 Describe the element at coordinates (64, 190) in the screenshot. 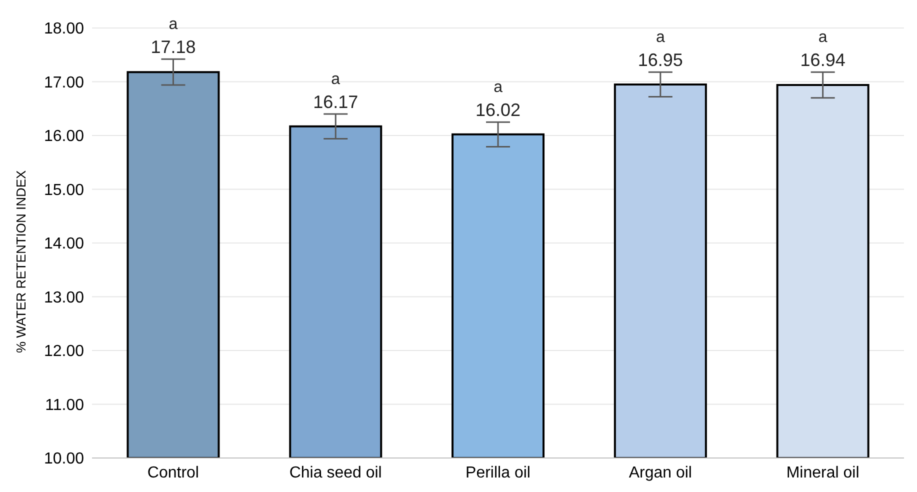

I see `y-tick-label: 15.00` at that location.